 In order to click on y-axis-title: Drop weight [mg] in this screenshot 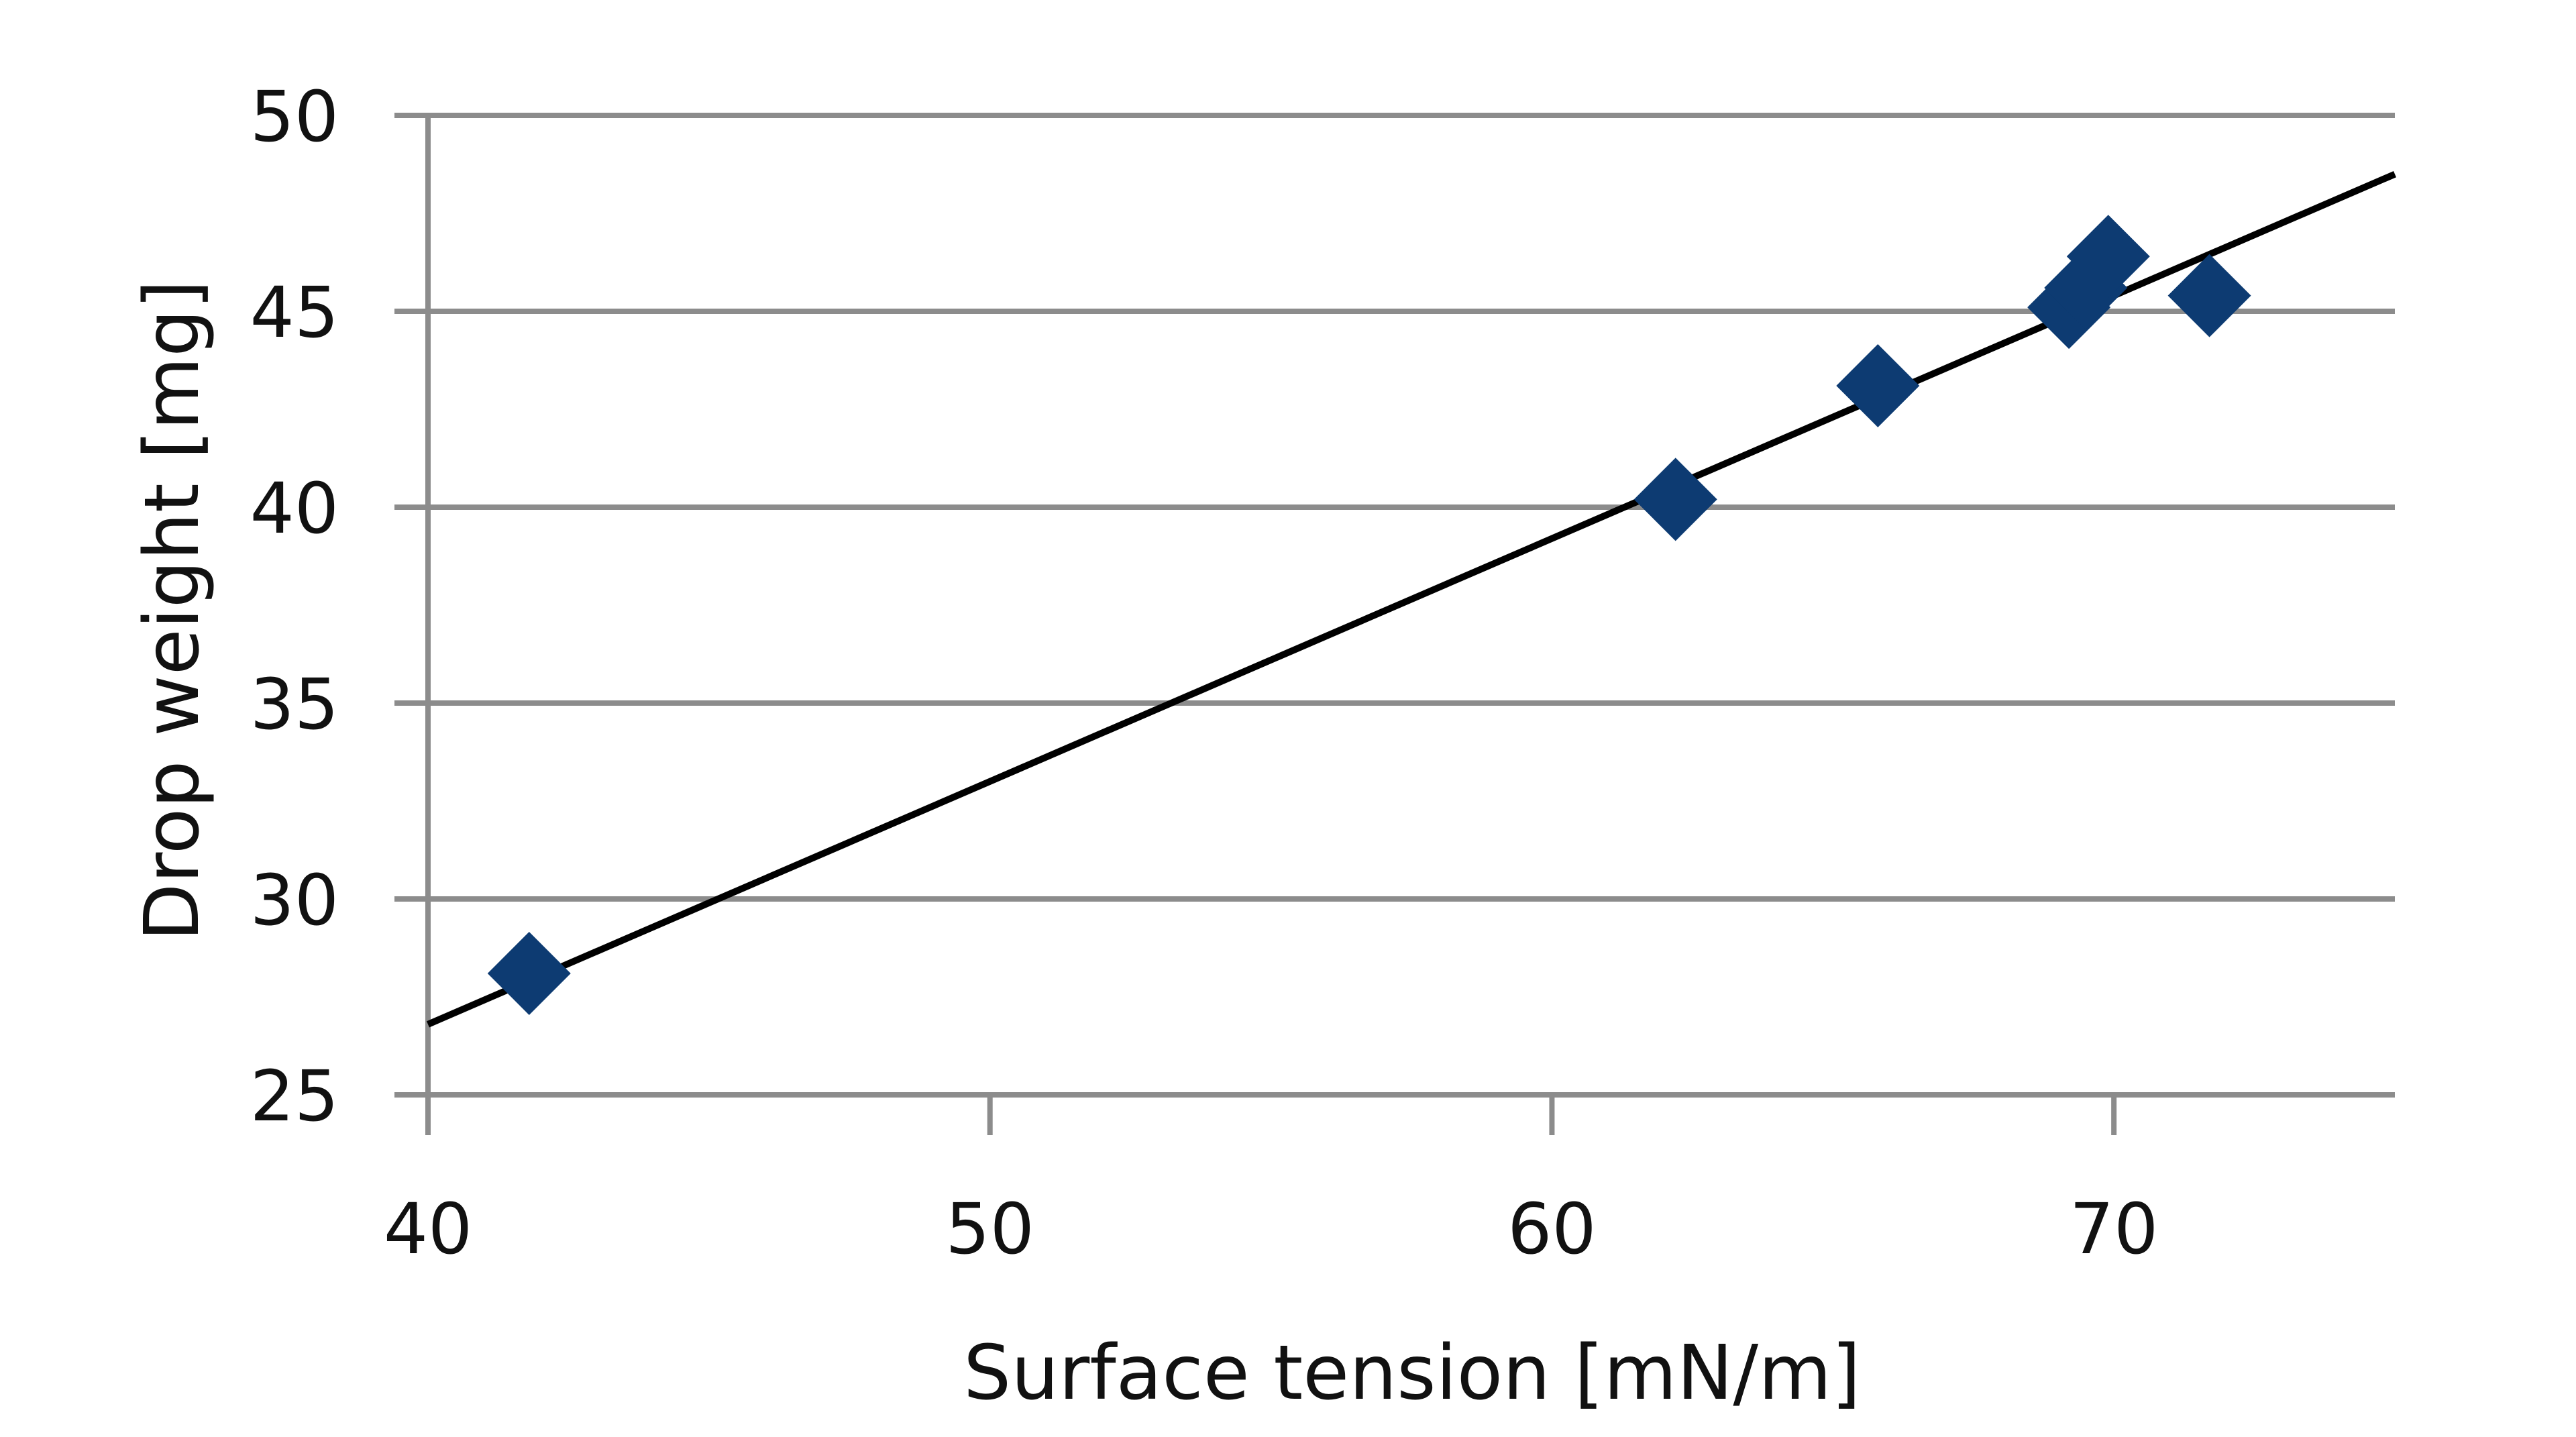, I will do `click(172, 610)`.